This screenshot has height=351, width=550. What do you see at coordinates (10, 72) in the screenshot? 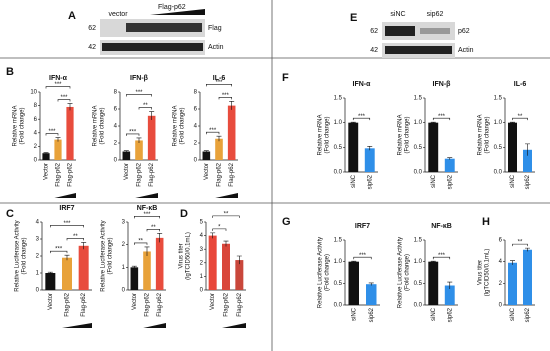
I see `panel-label: B` at bounding box center [10, 72].